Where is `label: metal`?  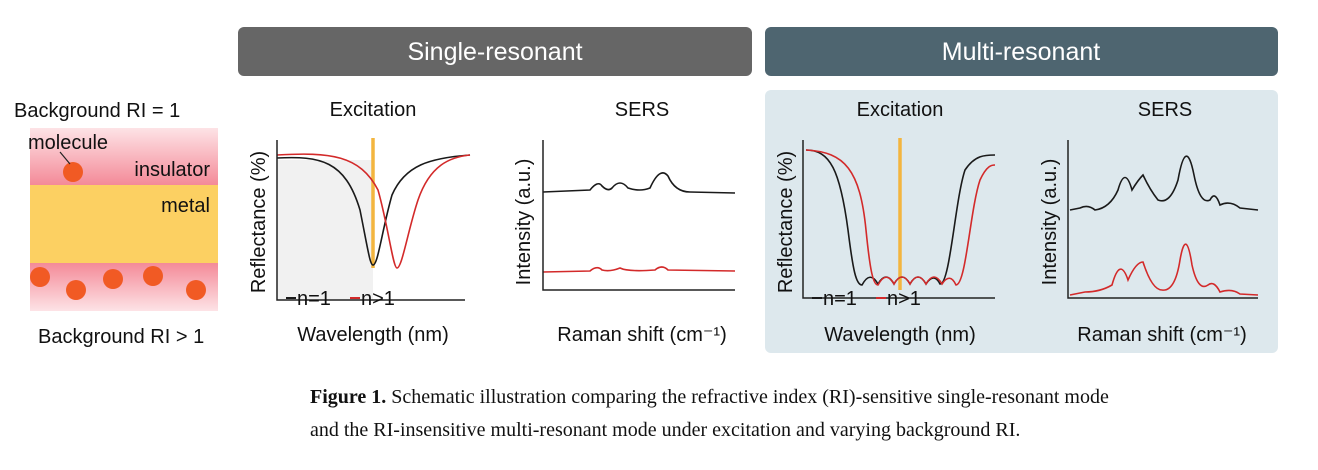
label: metal is located at coordinates (185, 206).